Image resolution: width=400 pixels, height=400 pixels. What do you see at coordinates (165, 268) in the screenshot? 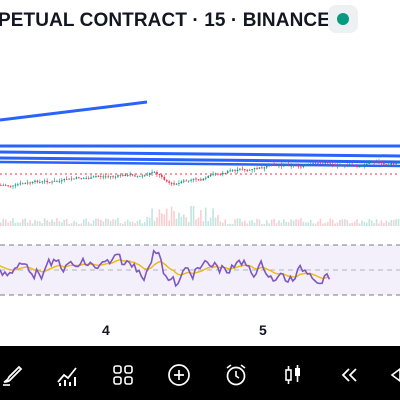
I see `rsi-line` at bounding box center [165, 268].